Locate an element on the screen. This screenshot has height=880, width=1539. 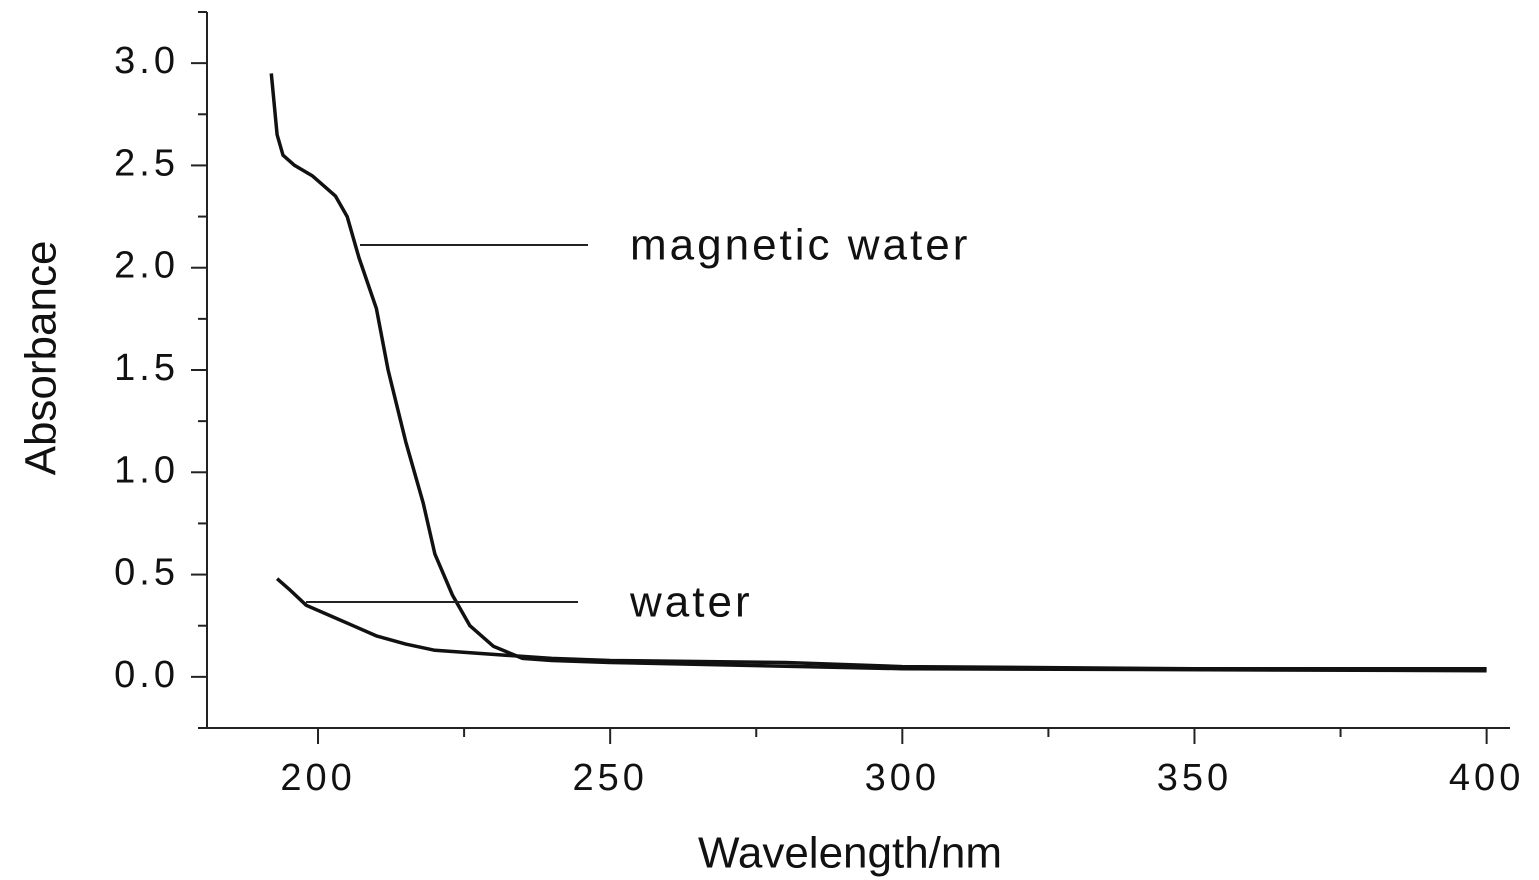
y-tick-label: 3.0 is located at coordinates (146, 61).